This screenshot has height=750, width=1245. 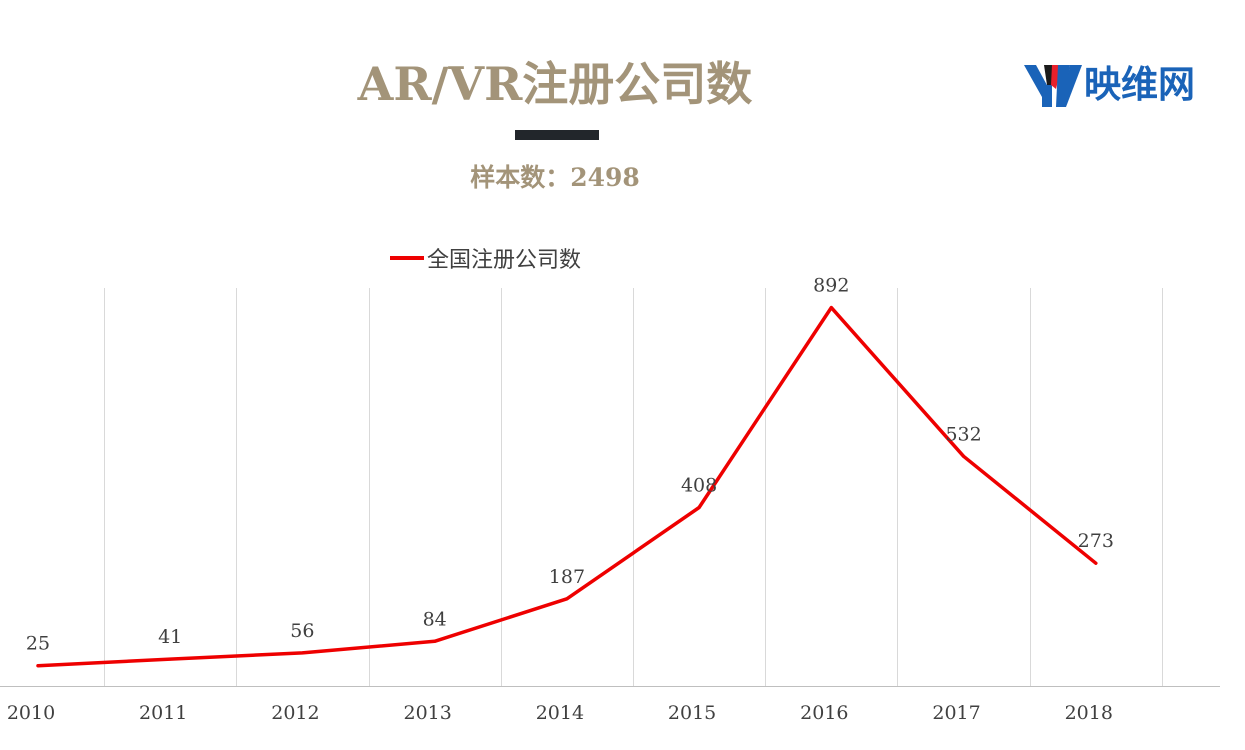 I want to click on data-label: 532, so click(x=963, y=434).